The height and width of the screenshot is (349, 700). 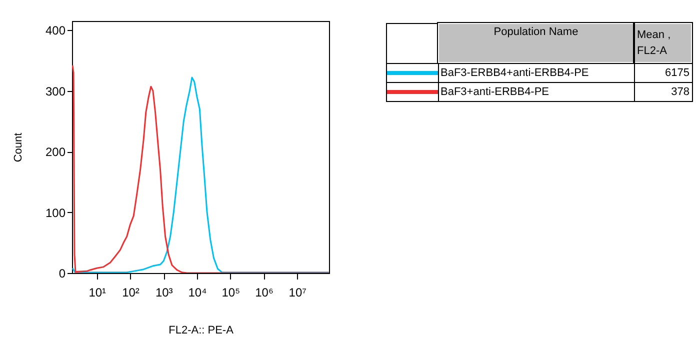 What do you see at coordinates (536, 72) in the screenshot?
I see `legend-label: BaF3-ERBB4+anti-ERBB4-PE` at bounding box center [536, 72].